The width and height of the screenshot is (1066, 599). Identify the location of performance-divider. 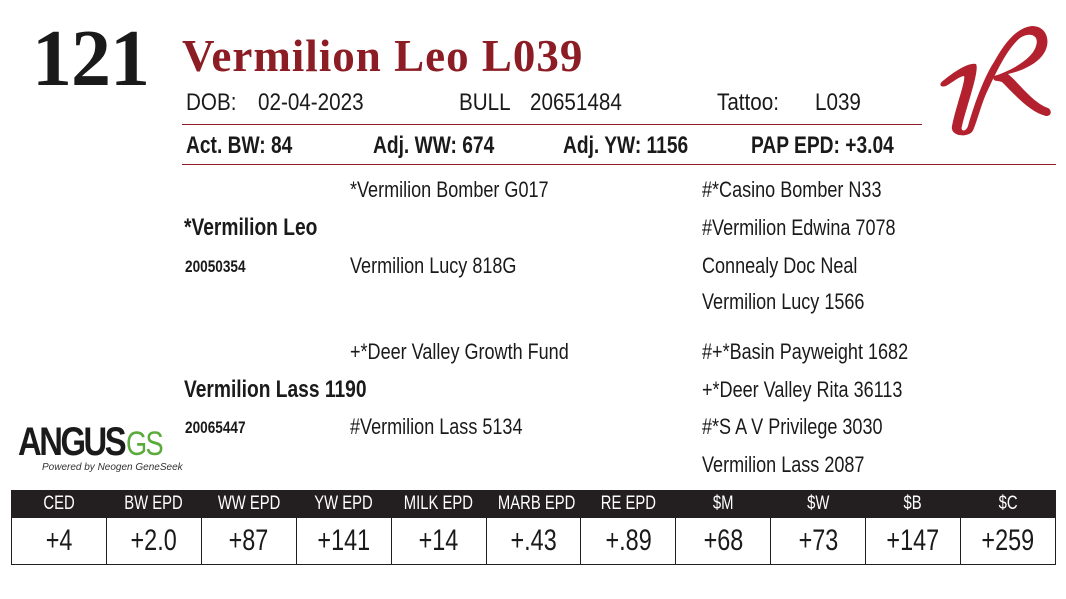
(619, 164).